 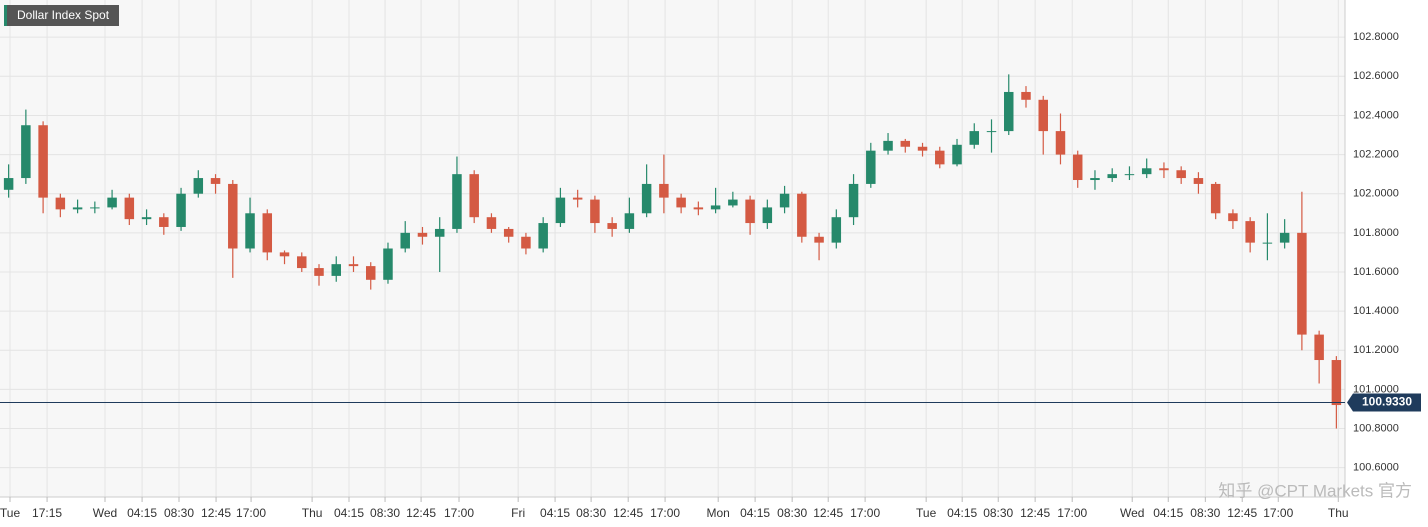 What do you see at coordinates (1338, 513) in the screenshot?
I see `x-tick-label: Thu` at bounding box center [1338, 513].